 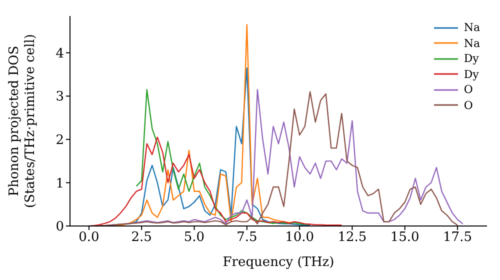 What do you see at coordinates (278, 262) in the screenshot?
I see `x-axis-title: Frequency (THz)` at bounding box center [278, 262].